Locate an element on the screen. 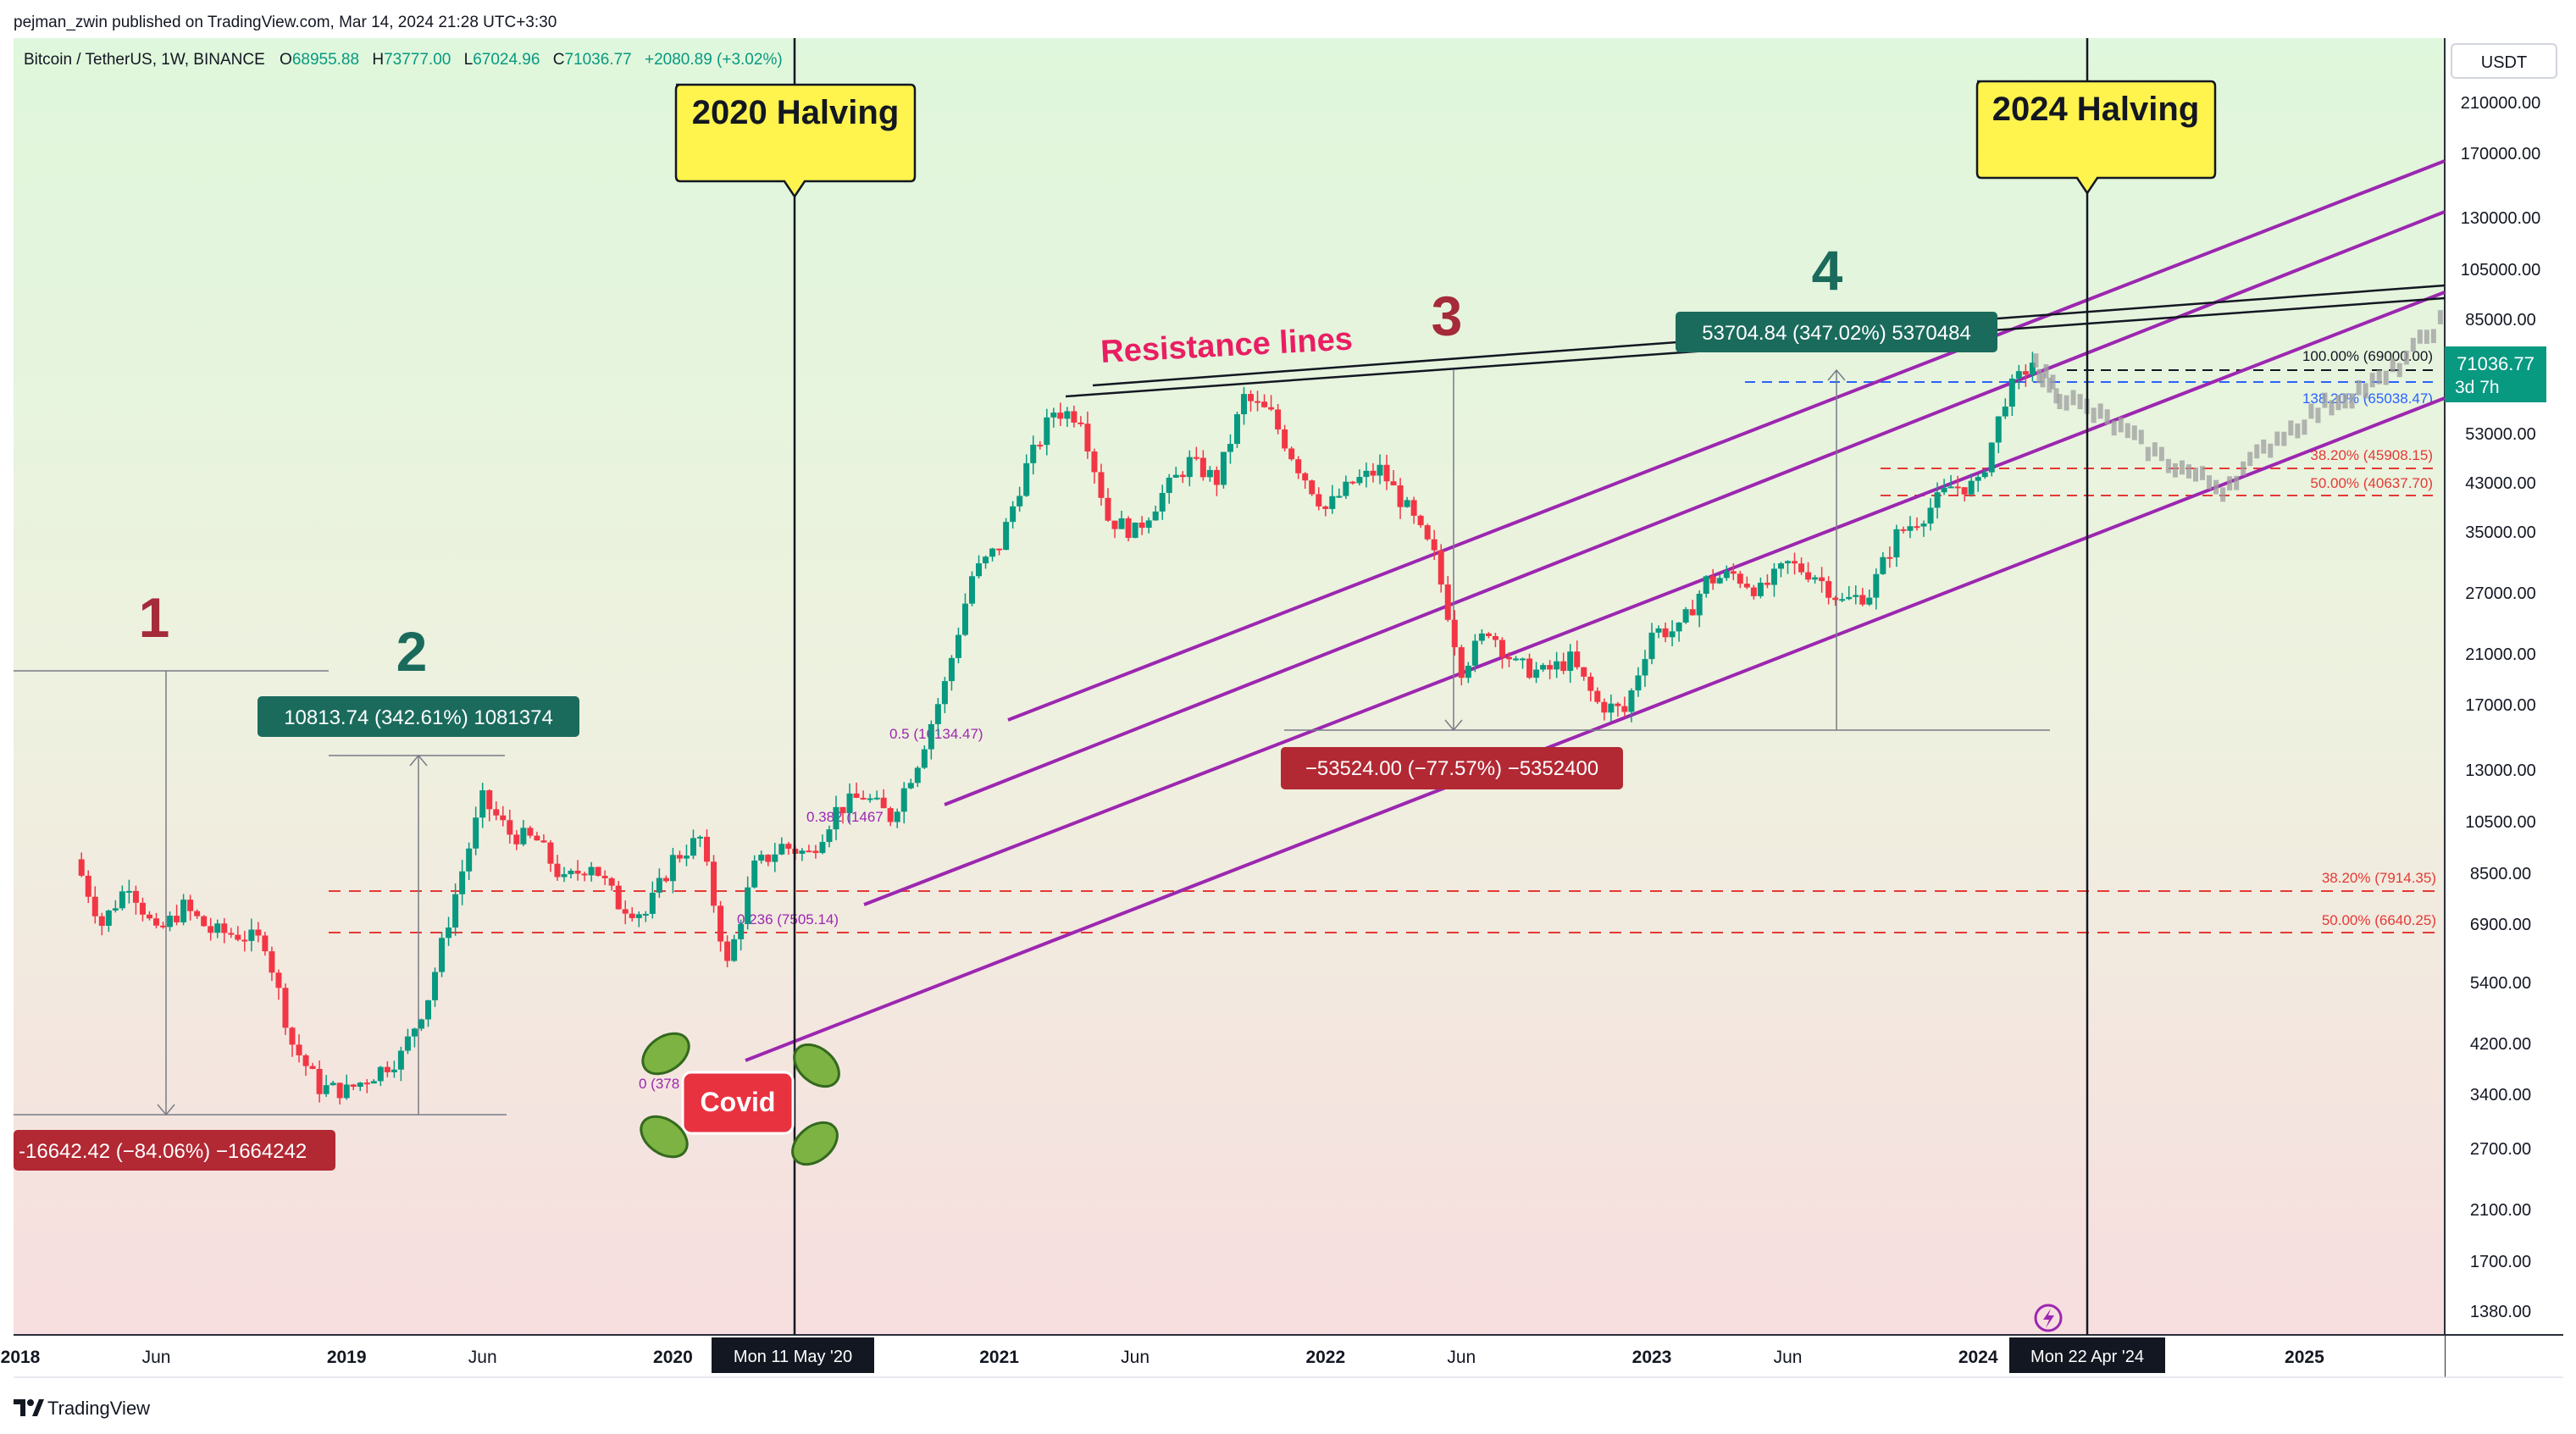 The width and height of the screenshot is (2576, 1434). halving-2024-callout: 2024 Halving is located at coordinates (2096, 138).